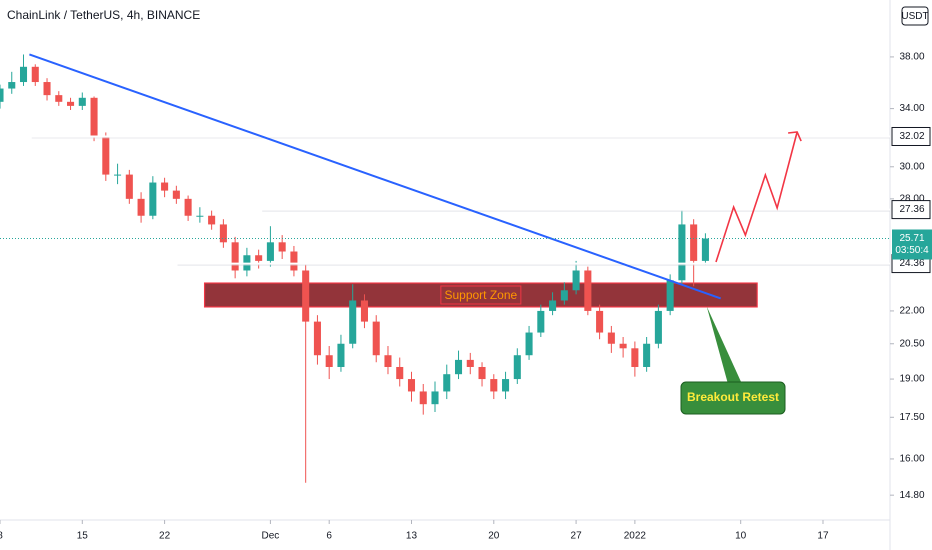 The height and width of the screenshot is (550, 932). I want to click on y-tick-label: 30.00, so click(911, 166).